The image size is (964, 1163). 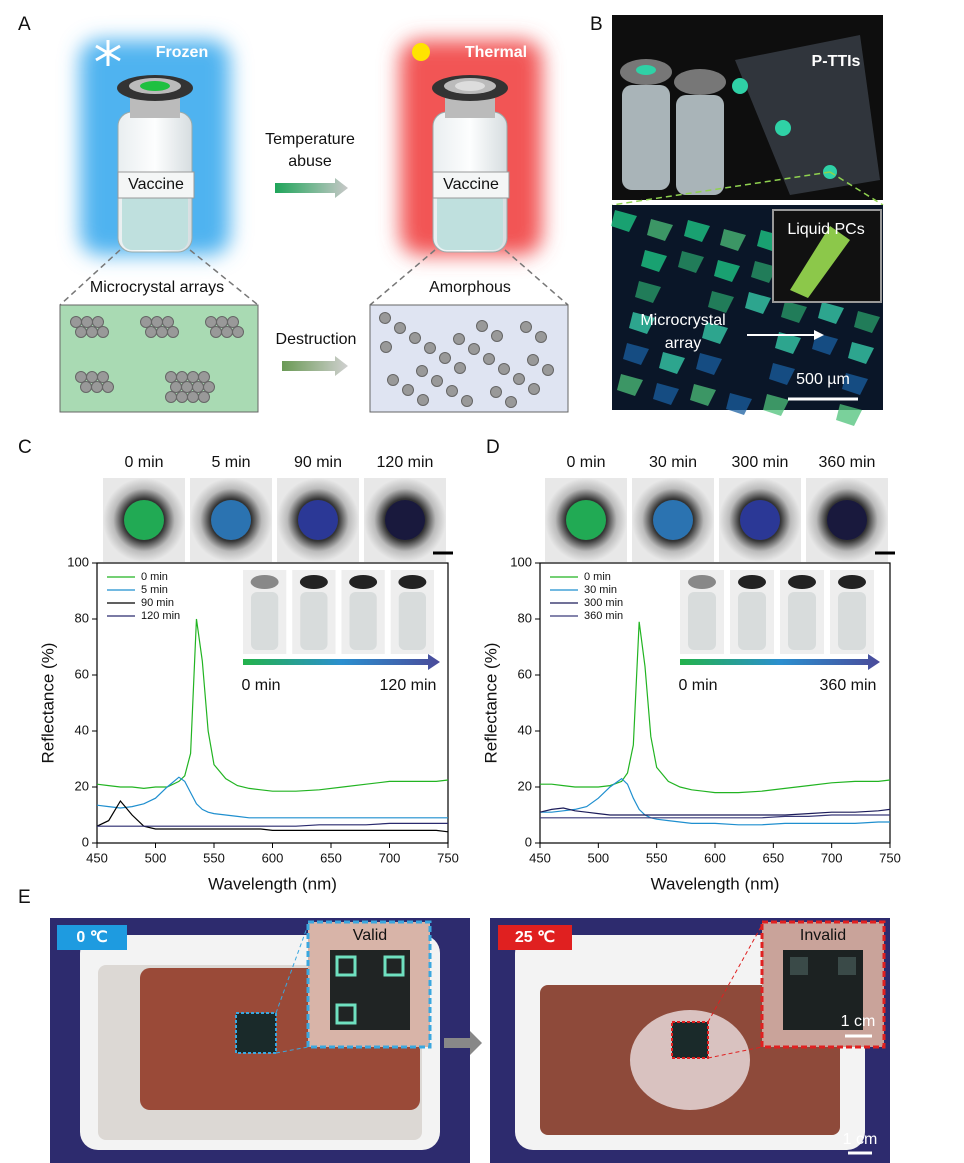 What do you see at coordinates (747, 188) in the screenshot?
I see `zoom-lines` at bounding box center [747, 188].